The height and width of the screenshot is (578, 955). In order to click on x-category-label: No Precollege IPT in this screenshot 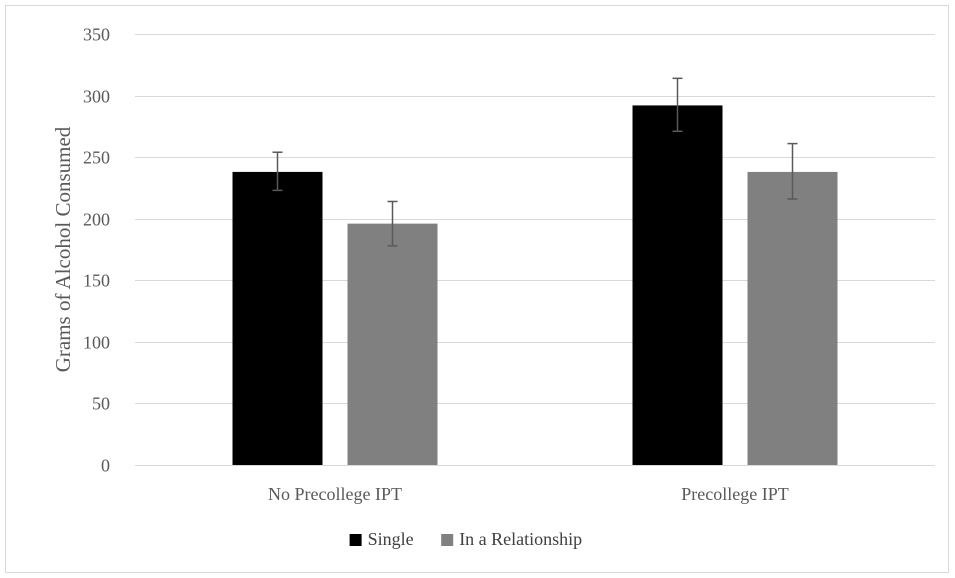, I will do `click(335, 494)`.